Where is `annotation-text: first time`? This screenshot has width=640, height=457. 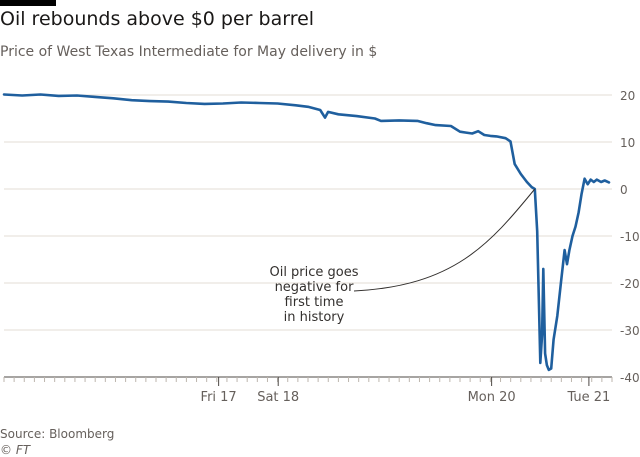
annotation-text: first time is located at coordinates (314, 302).